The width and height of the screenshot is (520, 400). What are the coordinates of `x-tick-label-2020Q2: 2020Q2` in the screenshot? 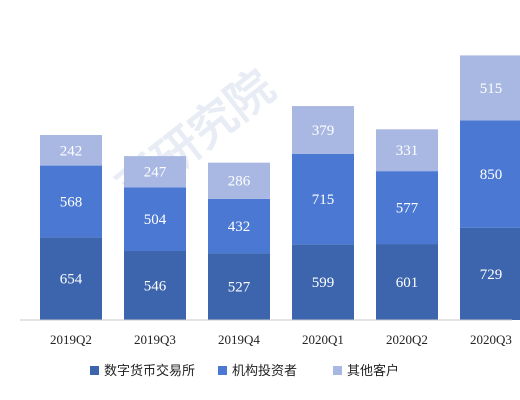 It's located at (407, 339).